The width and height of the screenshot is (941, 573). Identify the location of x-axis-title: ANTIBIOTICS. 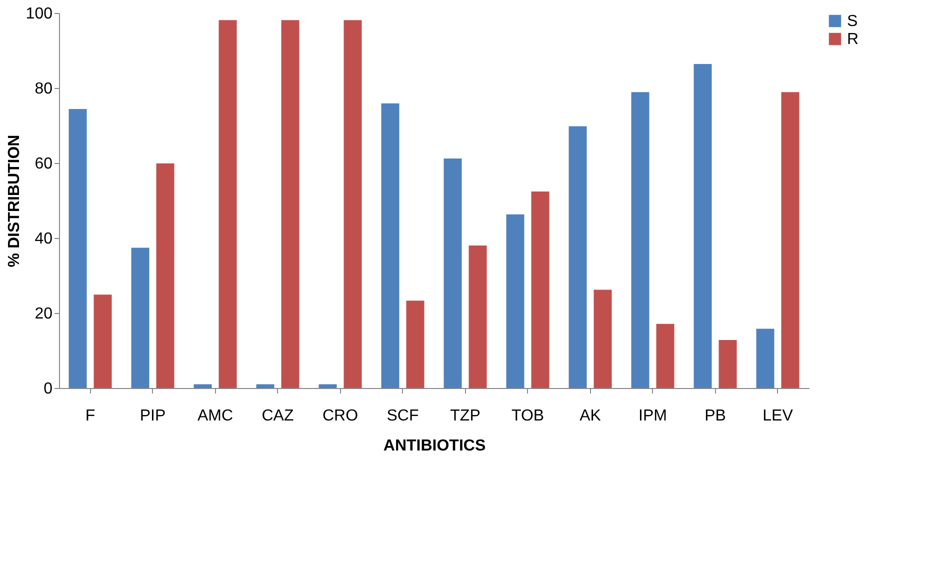
(434, 446).